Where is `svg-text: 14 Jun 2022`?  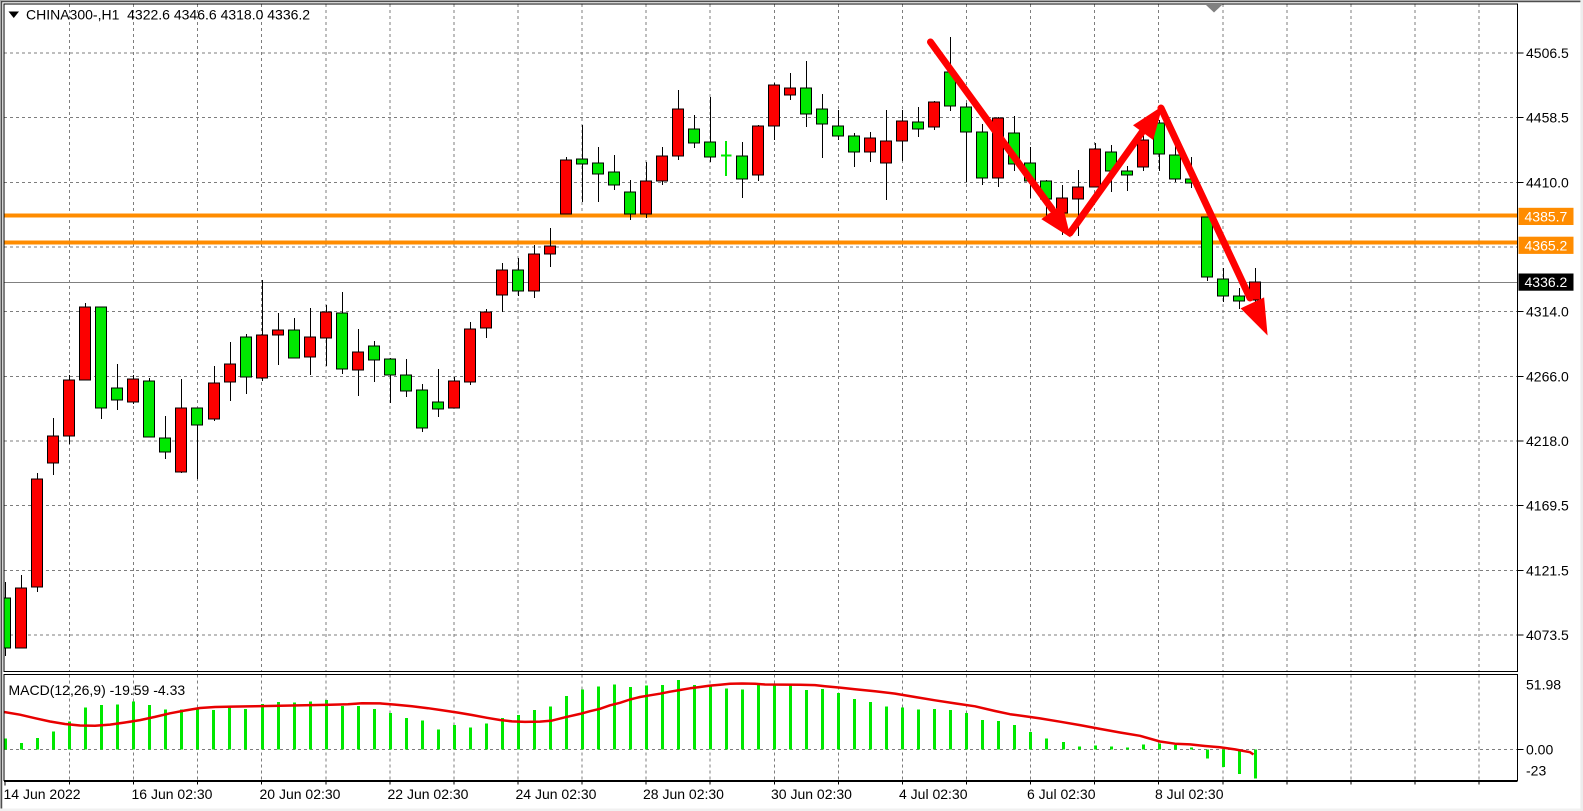 svg-text: 14 Jun 2022 is located at coordinates (42, 794).